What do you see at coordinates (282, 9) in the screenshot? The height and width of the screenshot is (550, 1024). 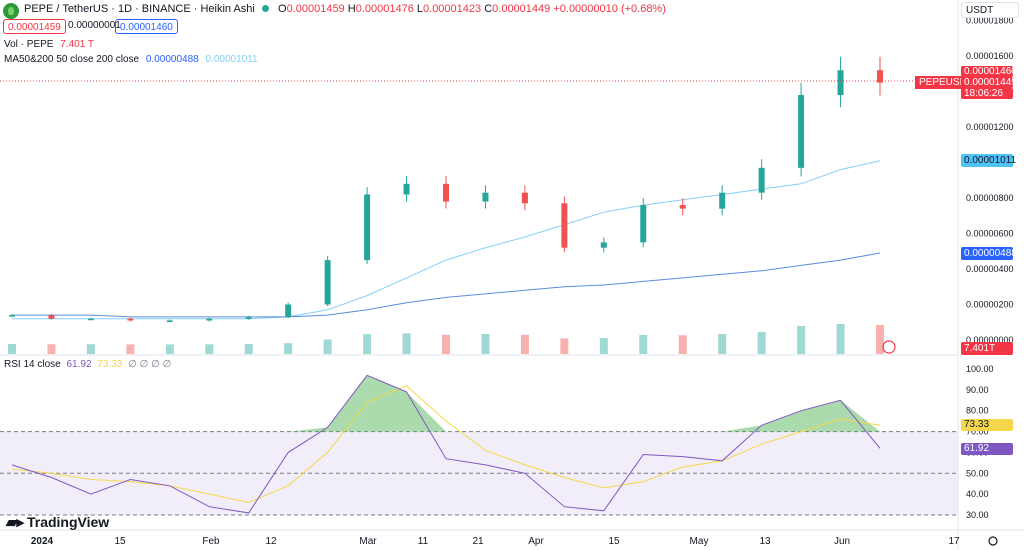 I see `ohlc-o-label: O` at bounding box center [282, 9].